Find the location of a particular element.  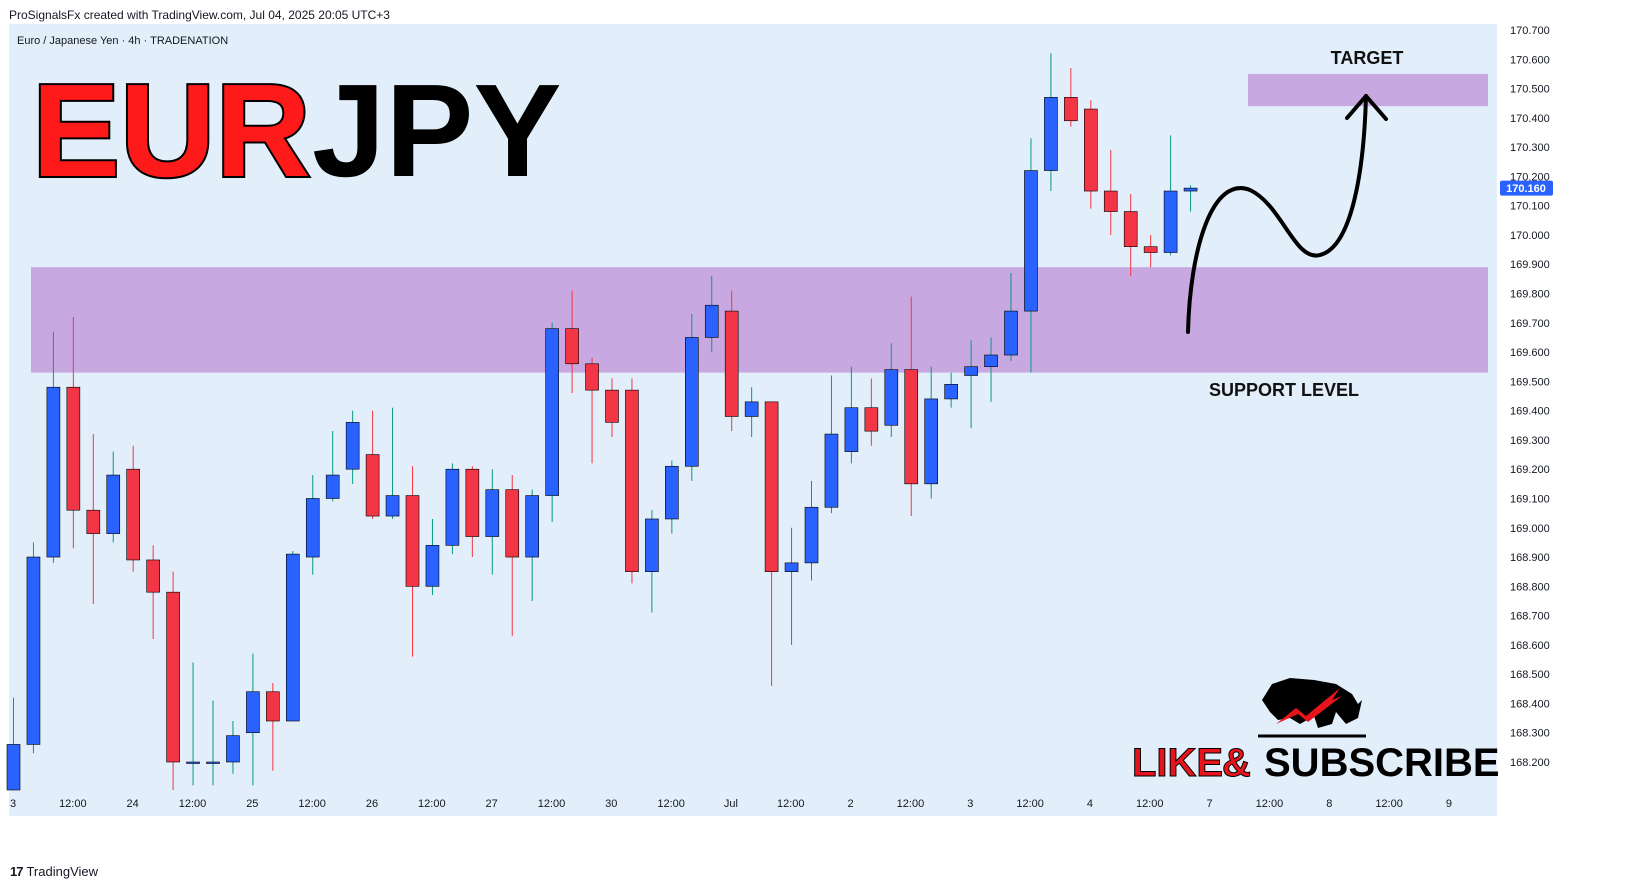

time-axis is located at coordinates (753, 804).